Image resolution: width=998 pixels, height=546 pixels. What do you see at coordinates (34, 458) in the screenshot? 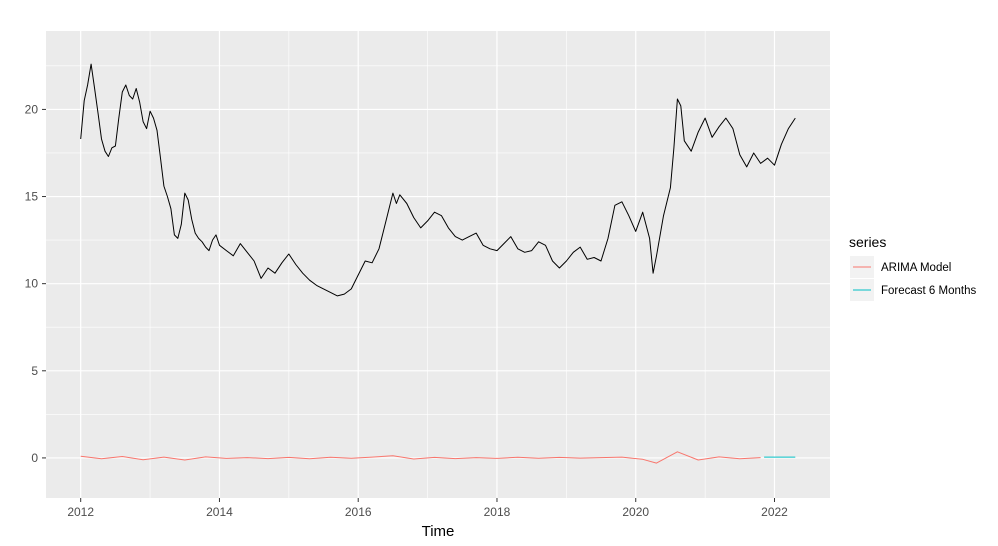
I see `y-tick-label: 0` at bounding box center [34, 458].